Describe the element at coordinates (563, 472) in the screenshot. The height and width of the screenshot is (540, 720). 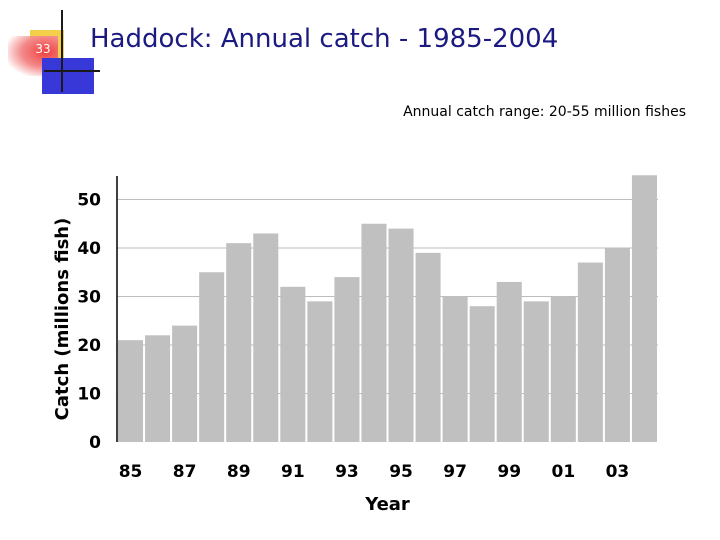
I see `x-tick-label: 01` at that location.